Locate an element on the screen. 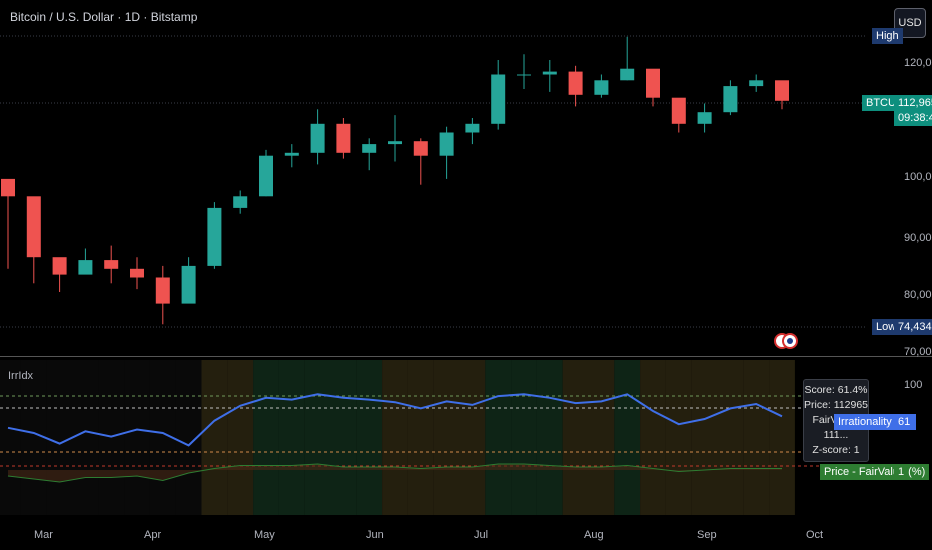 This screenshot has width=932, height=550. x-axis-label: Mar is located at coordinates (43, 535).